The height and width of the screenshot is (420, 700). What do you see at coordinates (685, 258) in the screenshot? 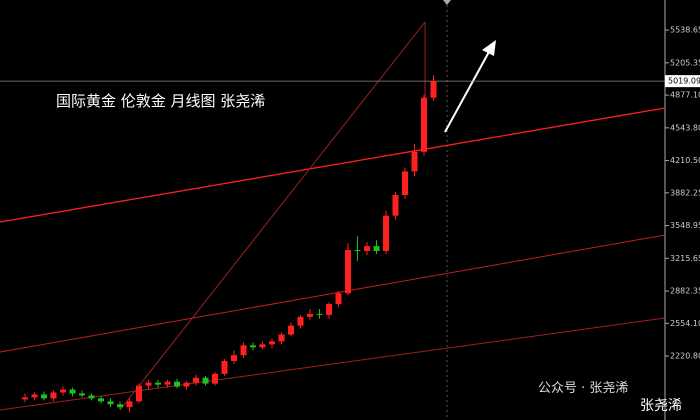
I see `y-tick-label: 3215.65` at bounding box center [685, 258].